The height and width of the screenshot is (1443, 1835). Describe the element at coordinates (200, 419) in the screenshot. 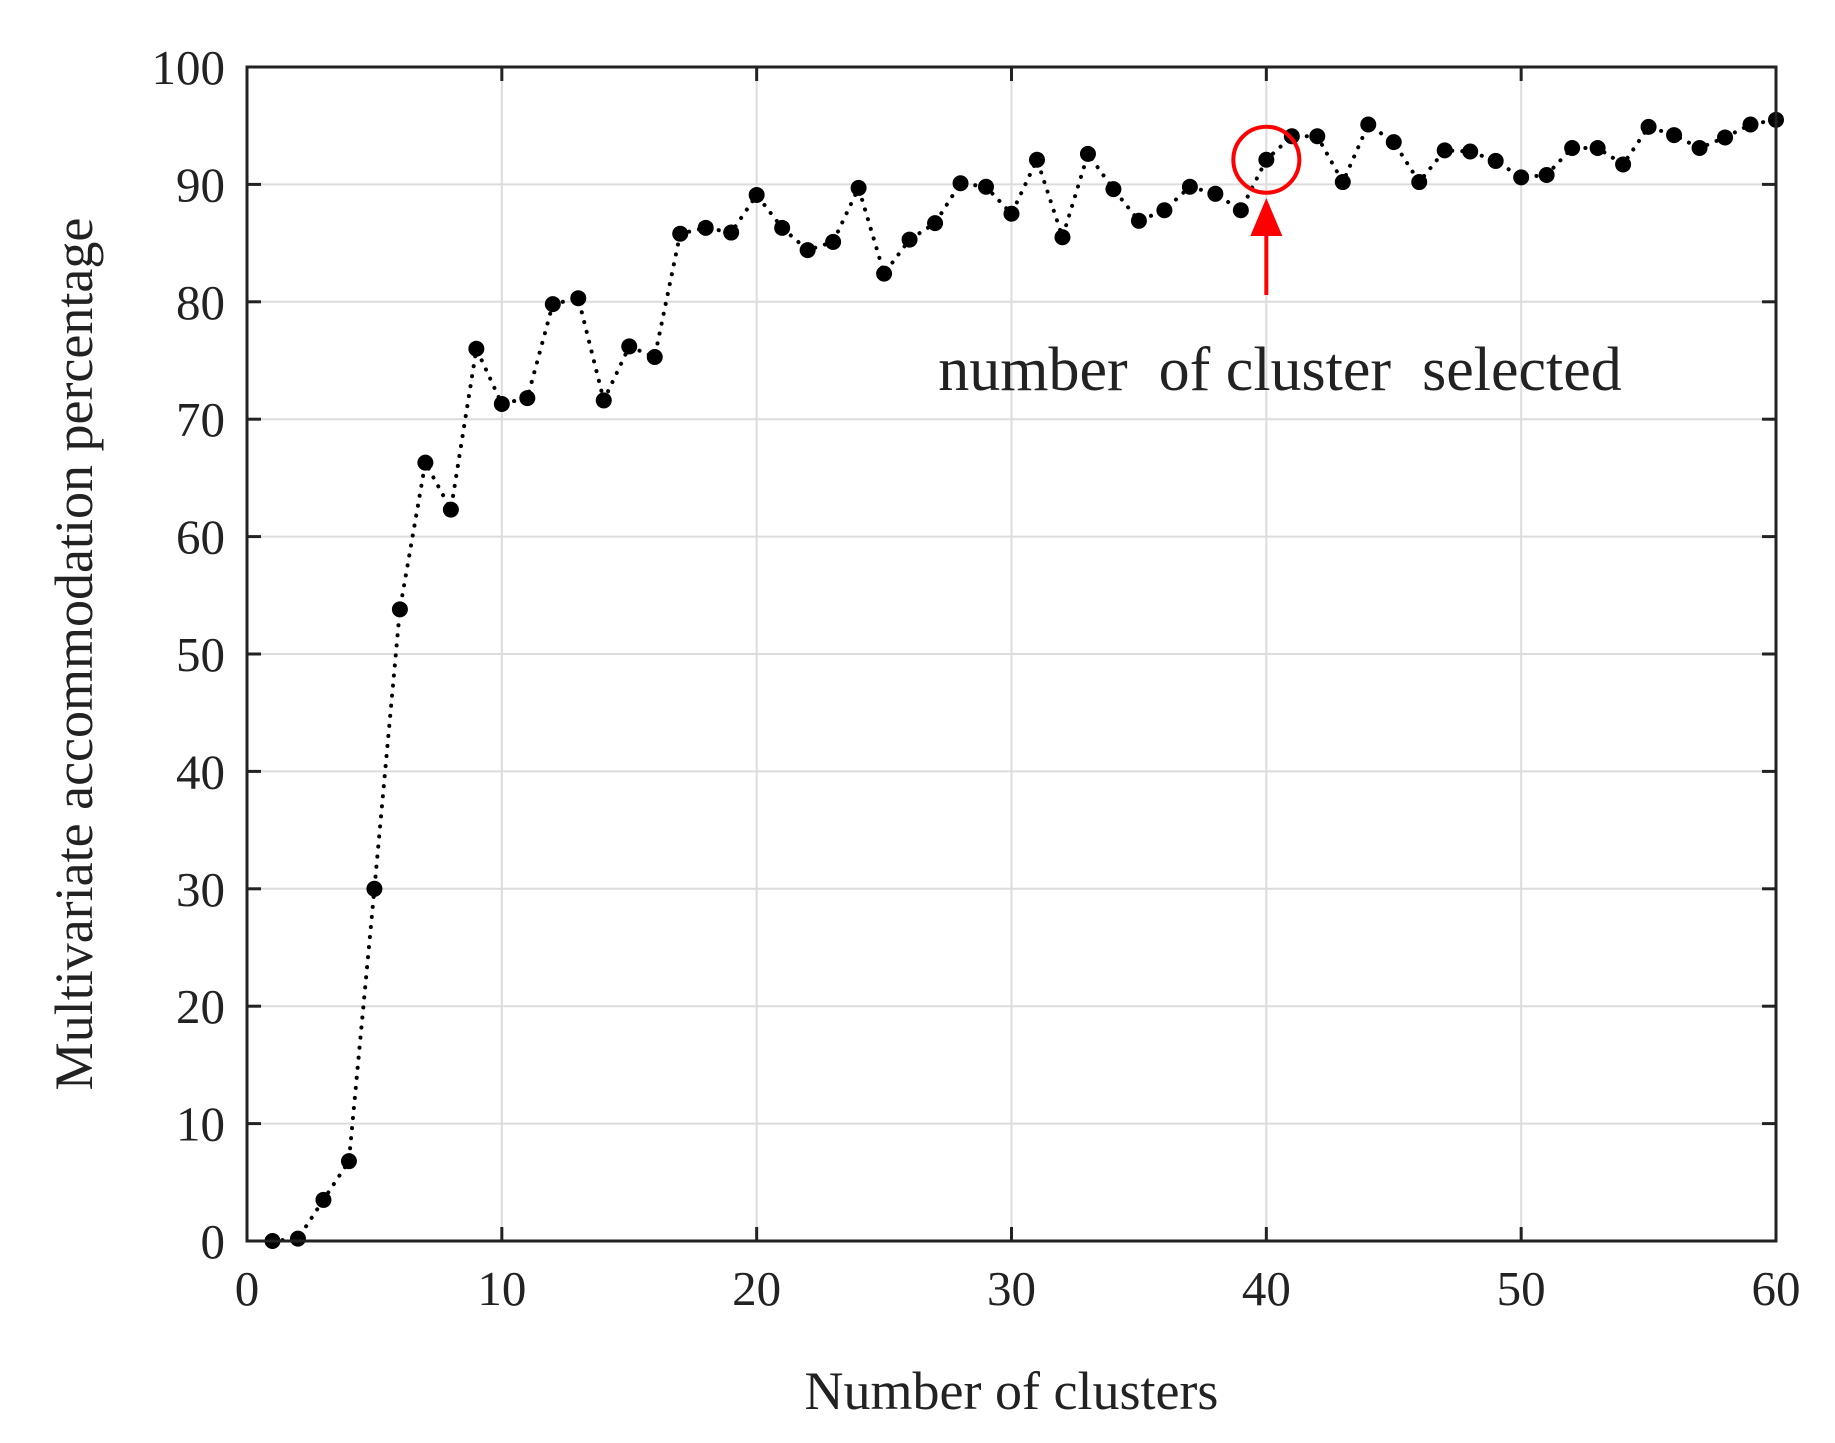

I see `y-tick-label: 70` at that location.